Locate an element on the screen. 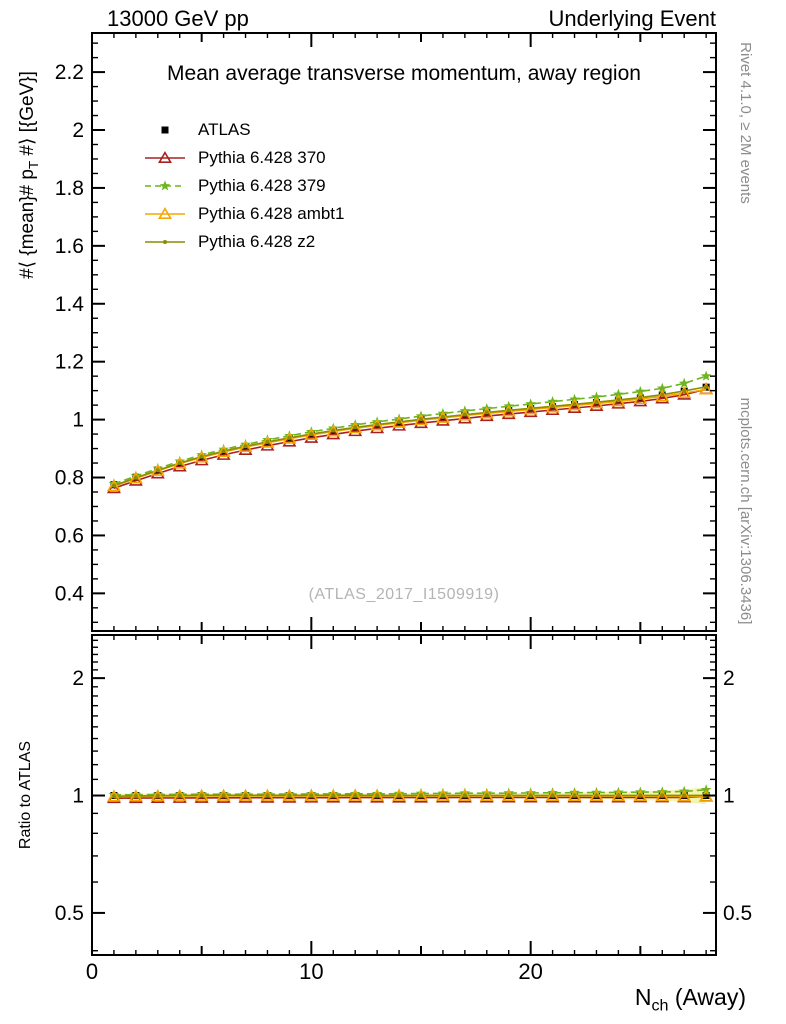 The height and width of the screenshot is (1024, 786). legend-label: ATLAS is located at coordinates (224, 129).